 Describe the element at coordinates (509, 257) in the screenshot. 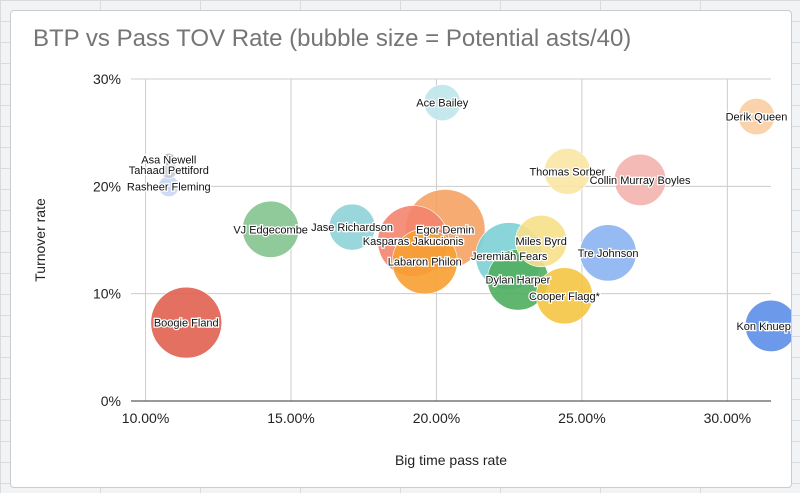

I see `bubble-data-label: Jeremiah Fears` at that location.